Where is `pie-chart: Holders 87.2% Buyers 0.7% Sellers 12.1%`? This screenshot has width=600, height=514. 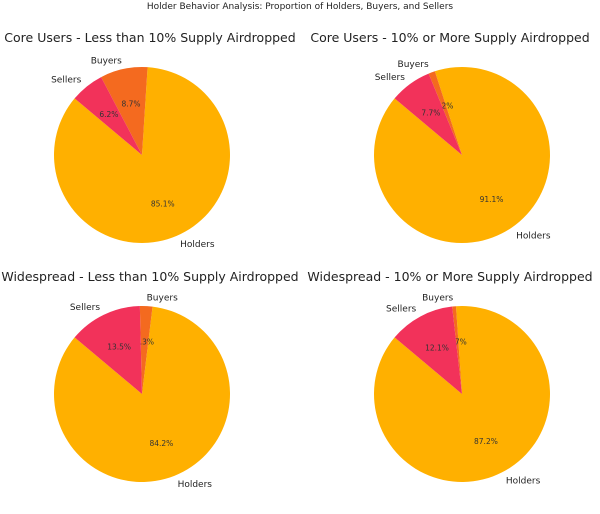 pie-chart: Holders 87.2% Buyers 0.7% Sellers 12.1% is located at coordinates (462, 390).